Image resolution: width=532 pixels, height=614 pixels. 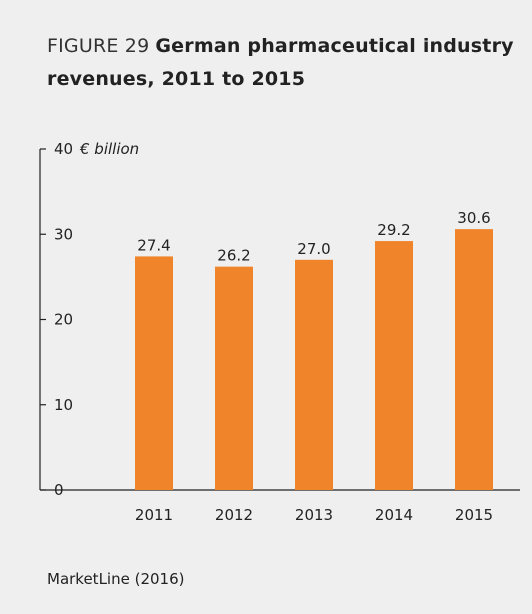 I want to click on x-tick-label: 2012, so click(x=234, y=515).